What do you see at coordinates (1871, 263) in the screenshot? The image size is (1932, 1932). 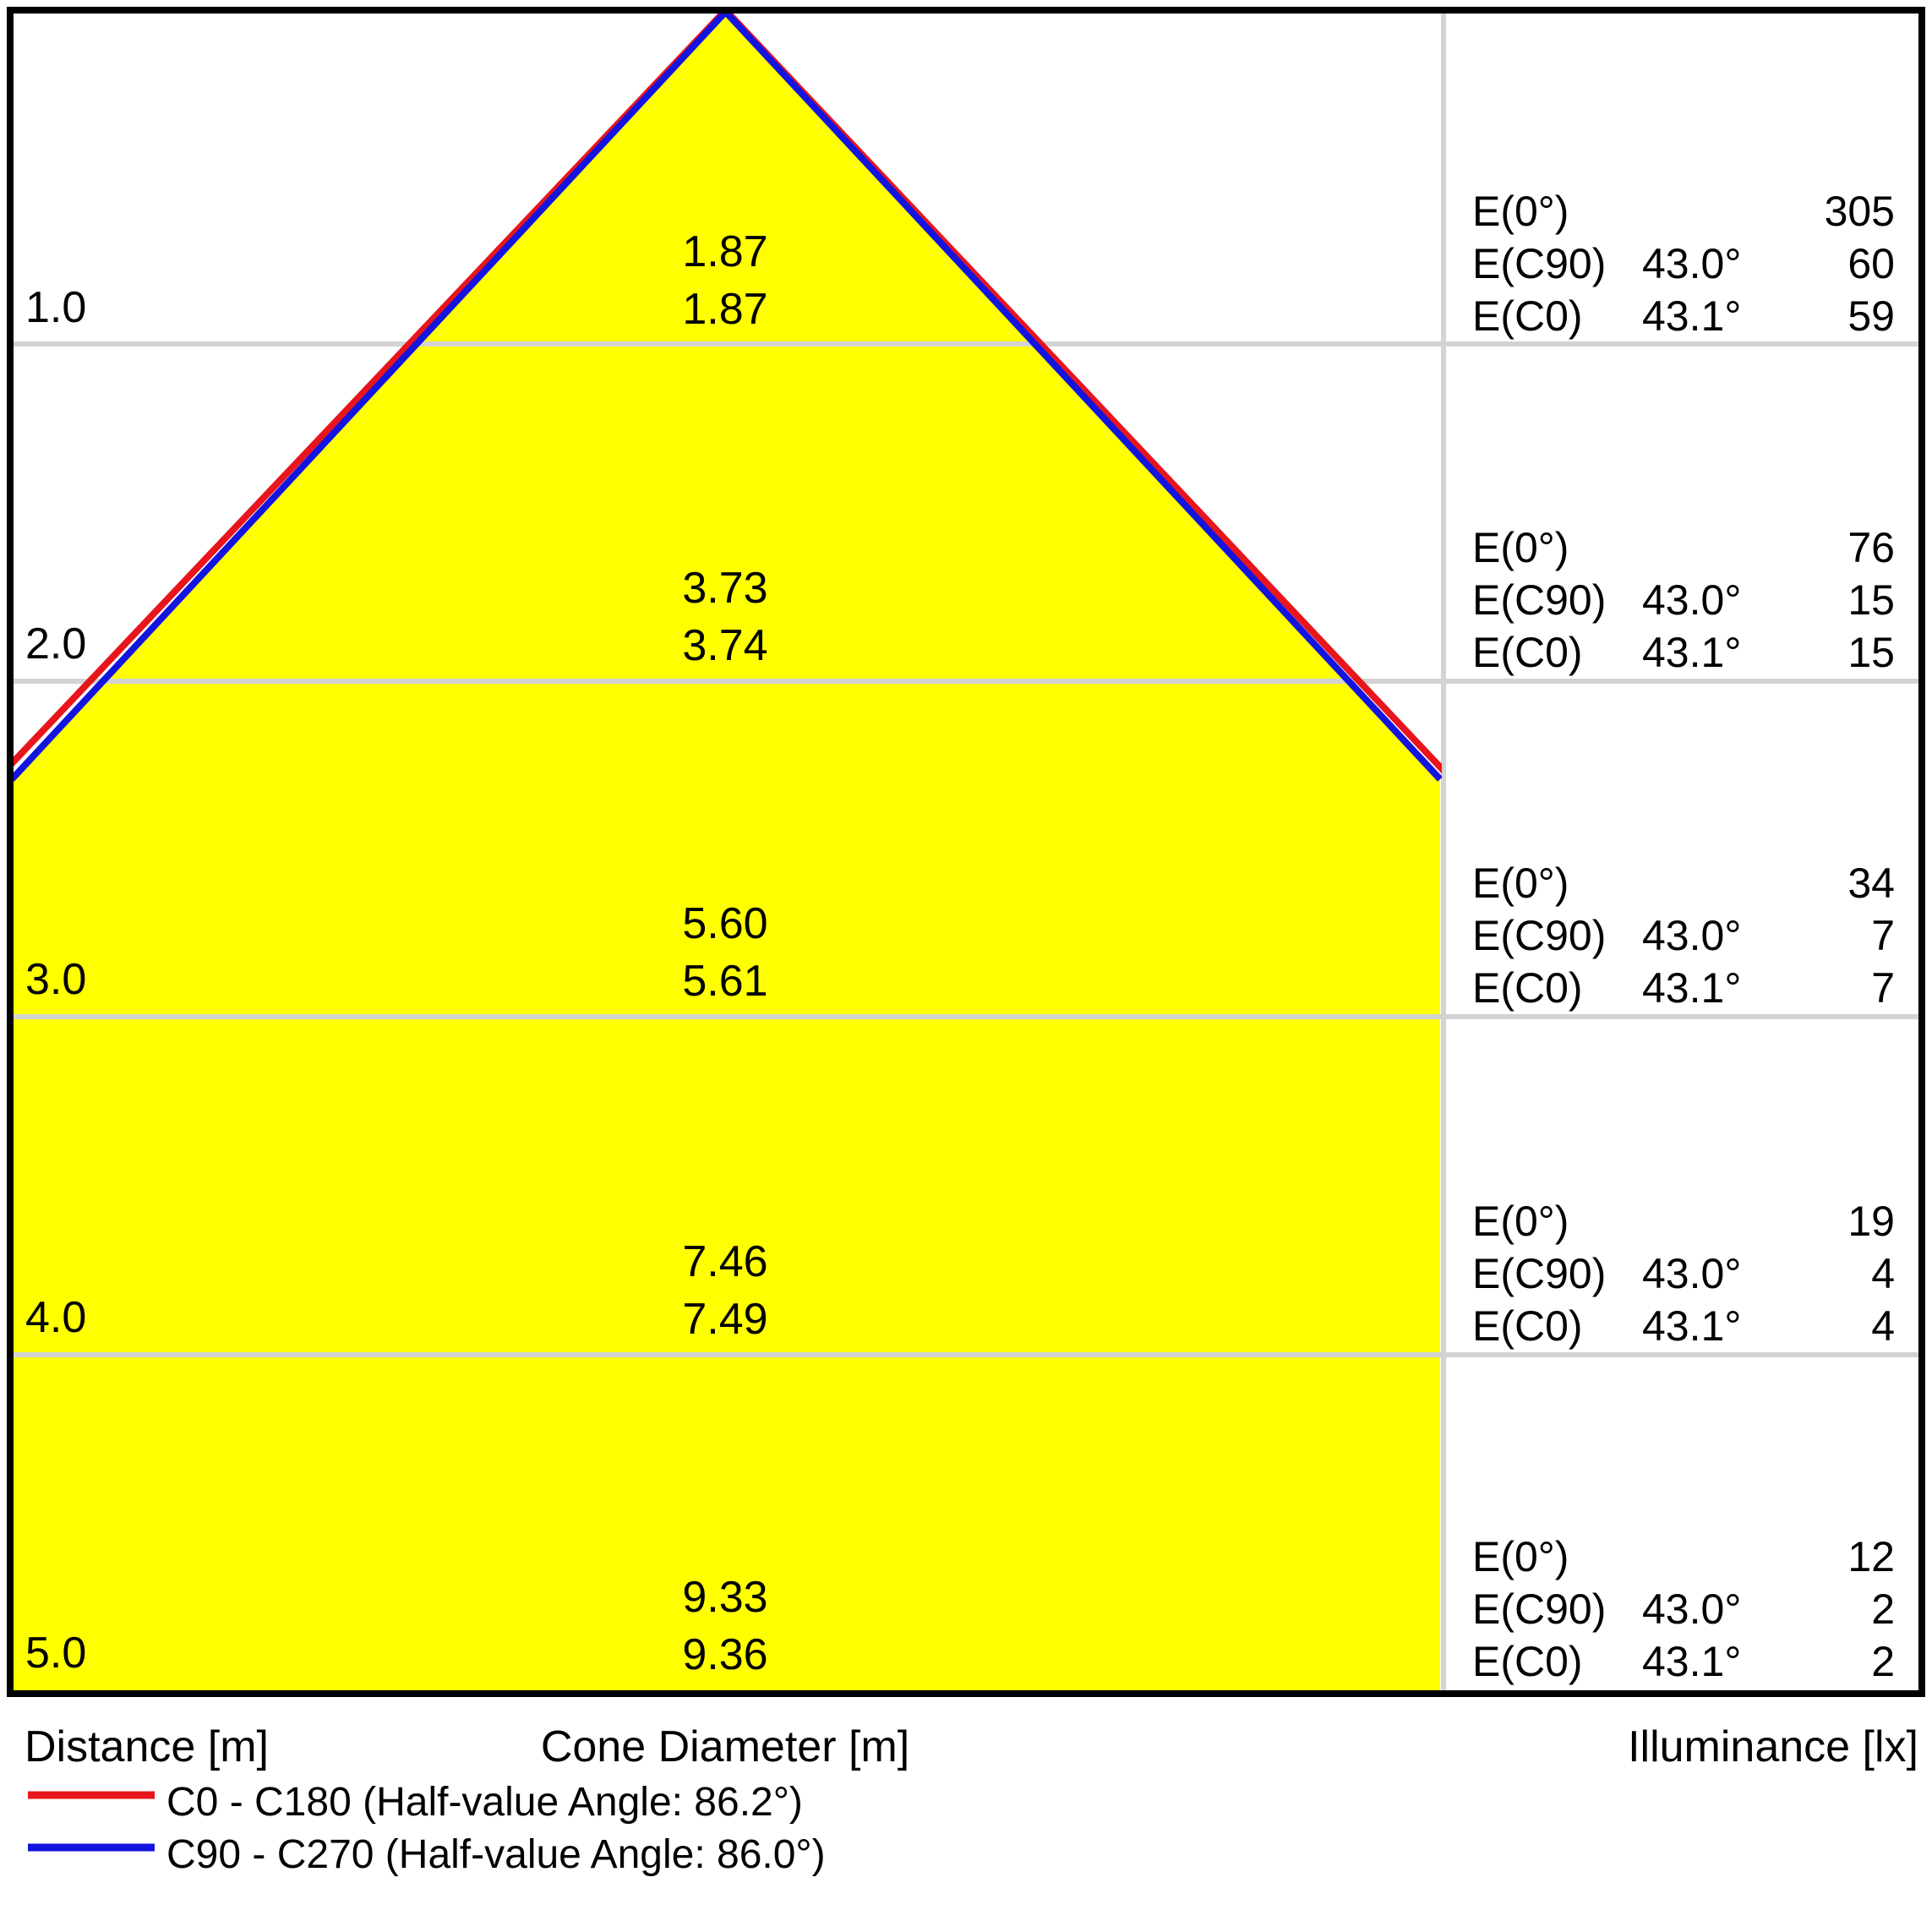 I see `ec90-value: 60` at bounding box center [1871, 263].